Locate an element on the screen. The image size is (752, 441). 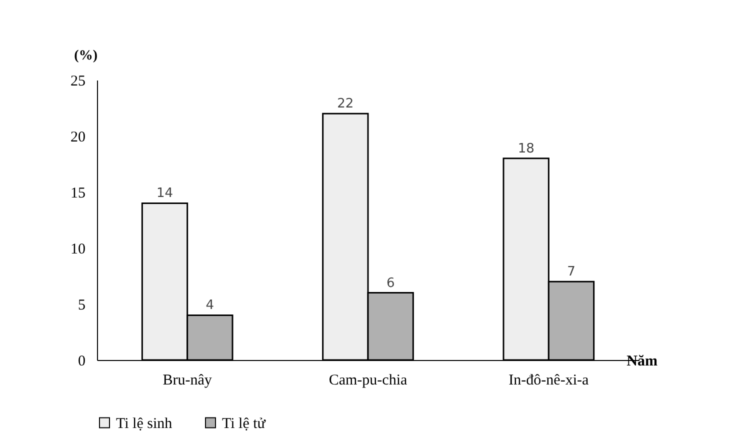
x-axis-title: Năm is located at coordinates (642, 362).